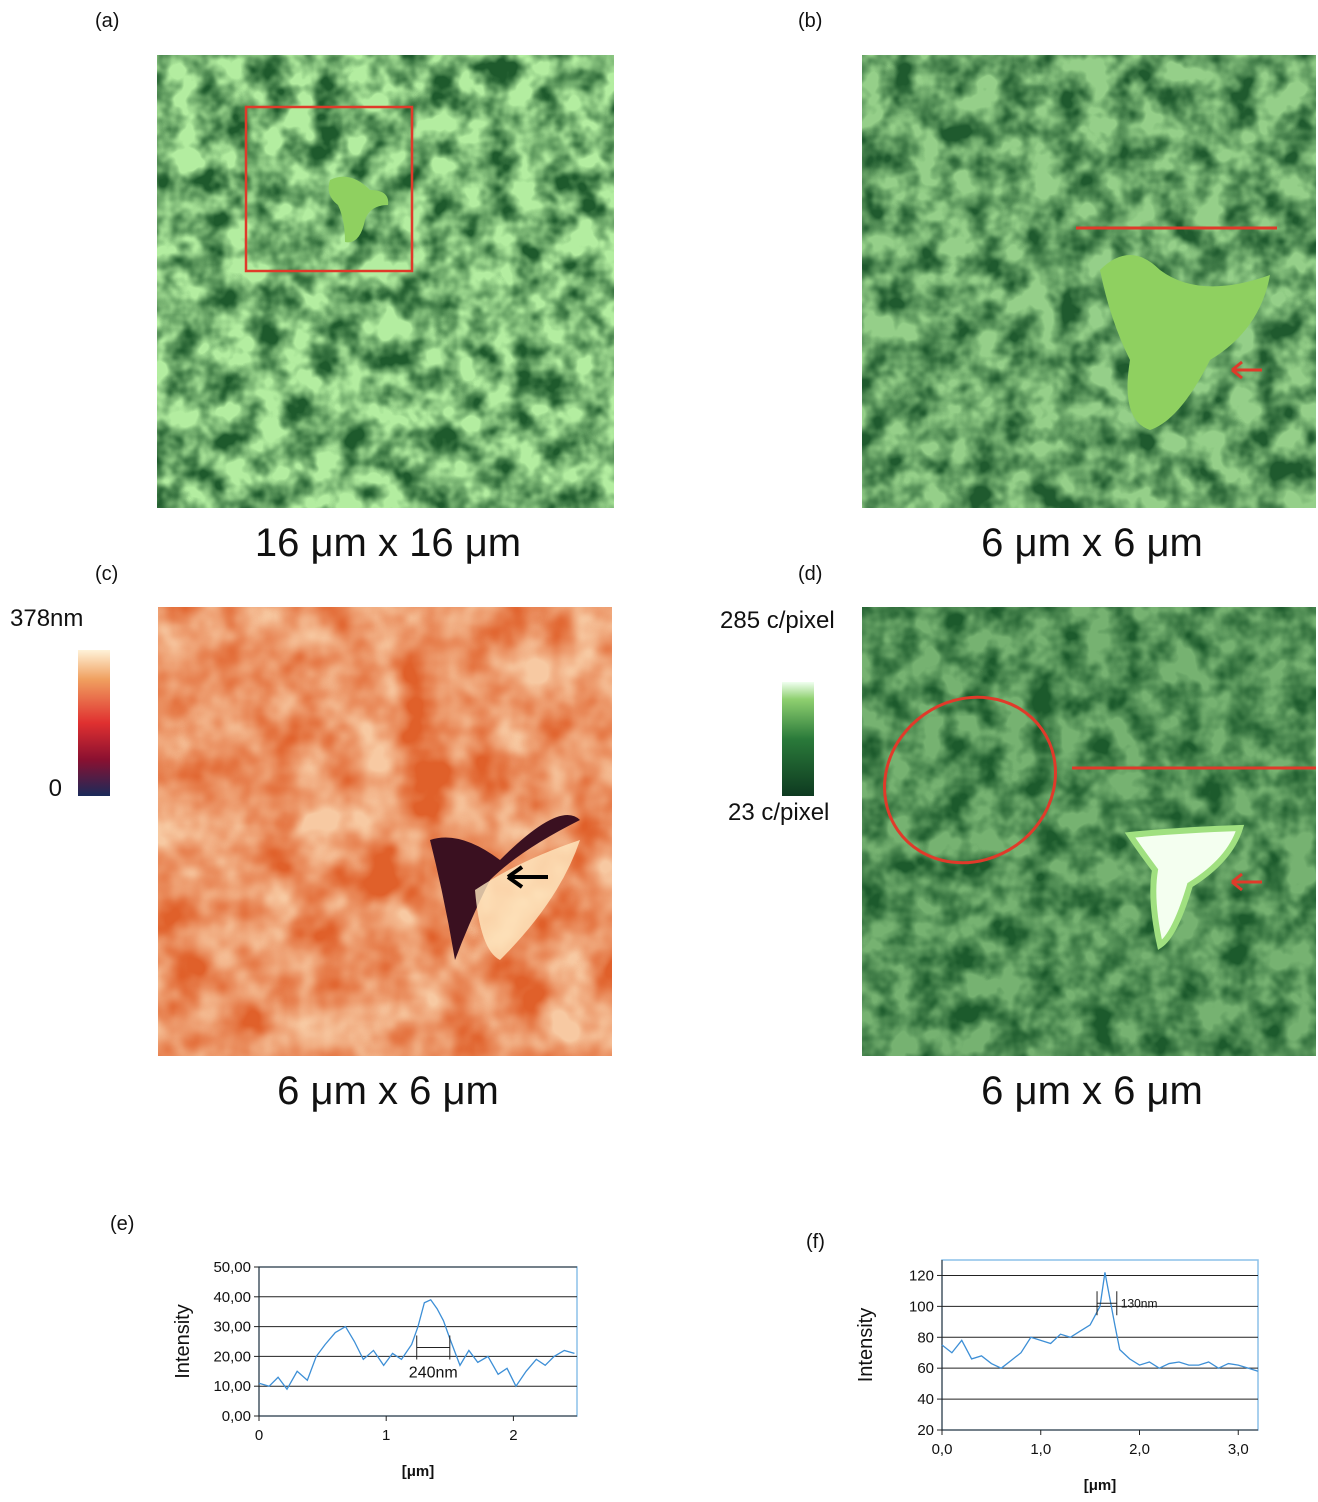 The height and width of the screenshot is (1502, 1318). I want to click on y-tick-label: 40,00, so click(232, 1297).